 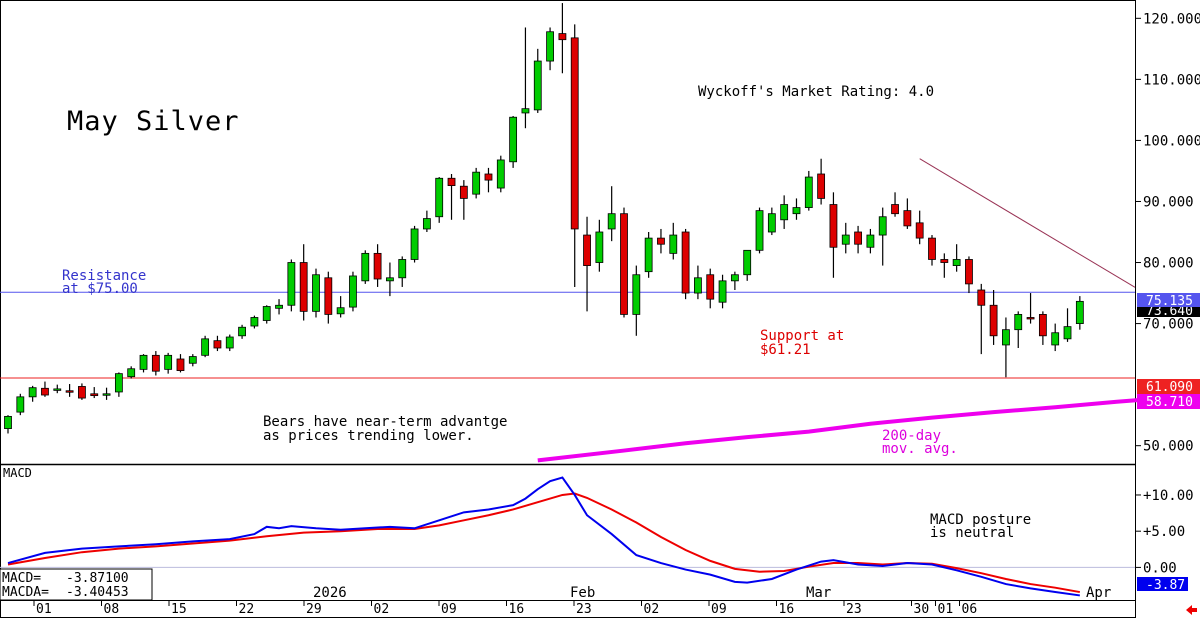 I want to click on support-label-line2: $61.21, so click(x=785, y=350).